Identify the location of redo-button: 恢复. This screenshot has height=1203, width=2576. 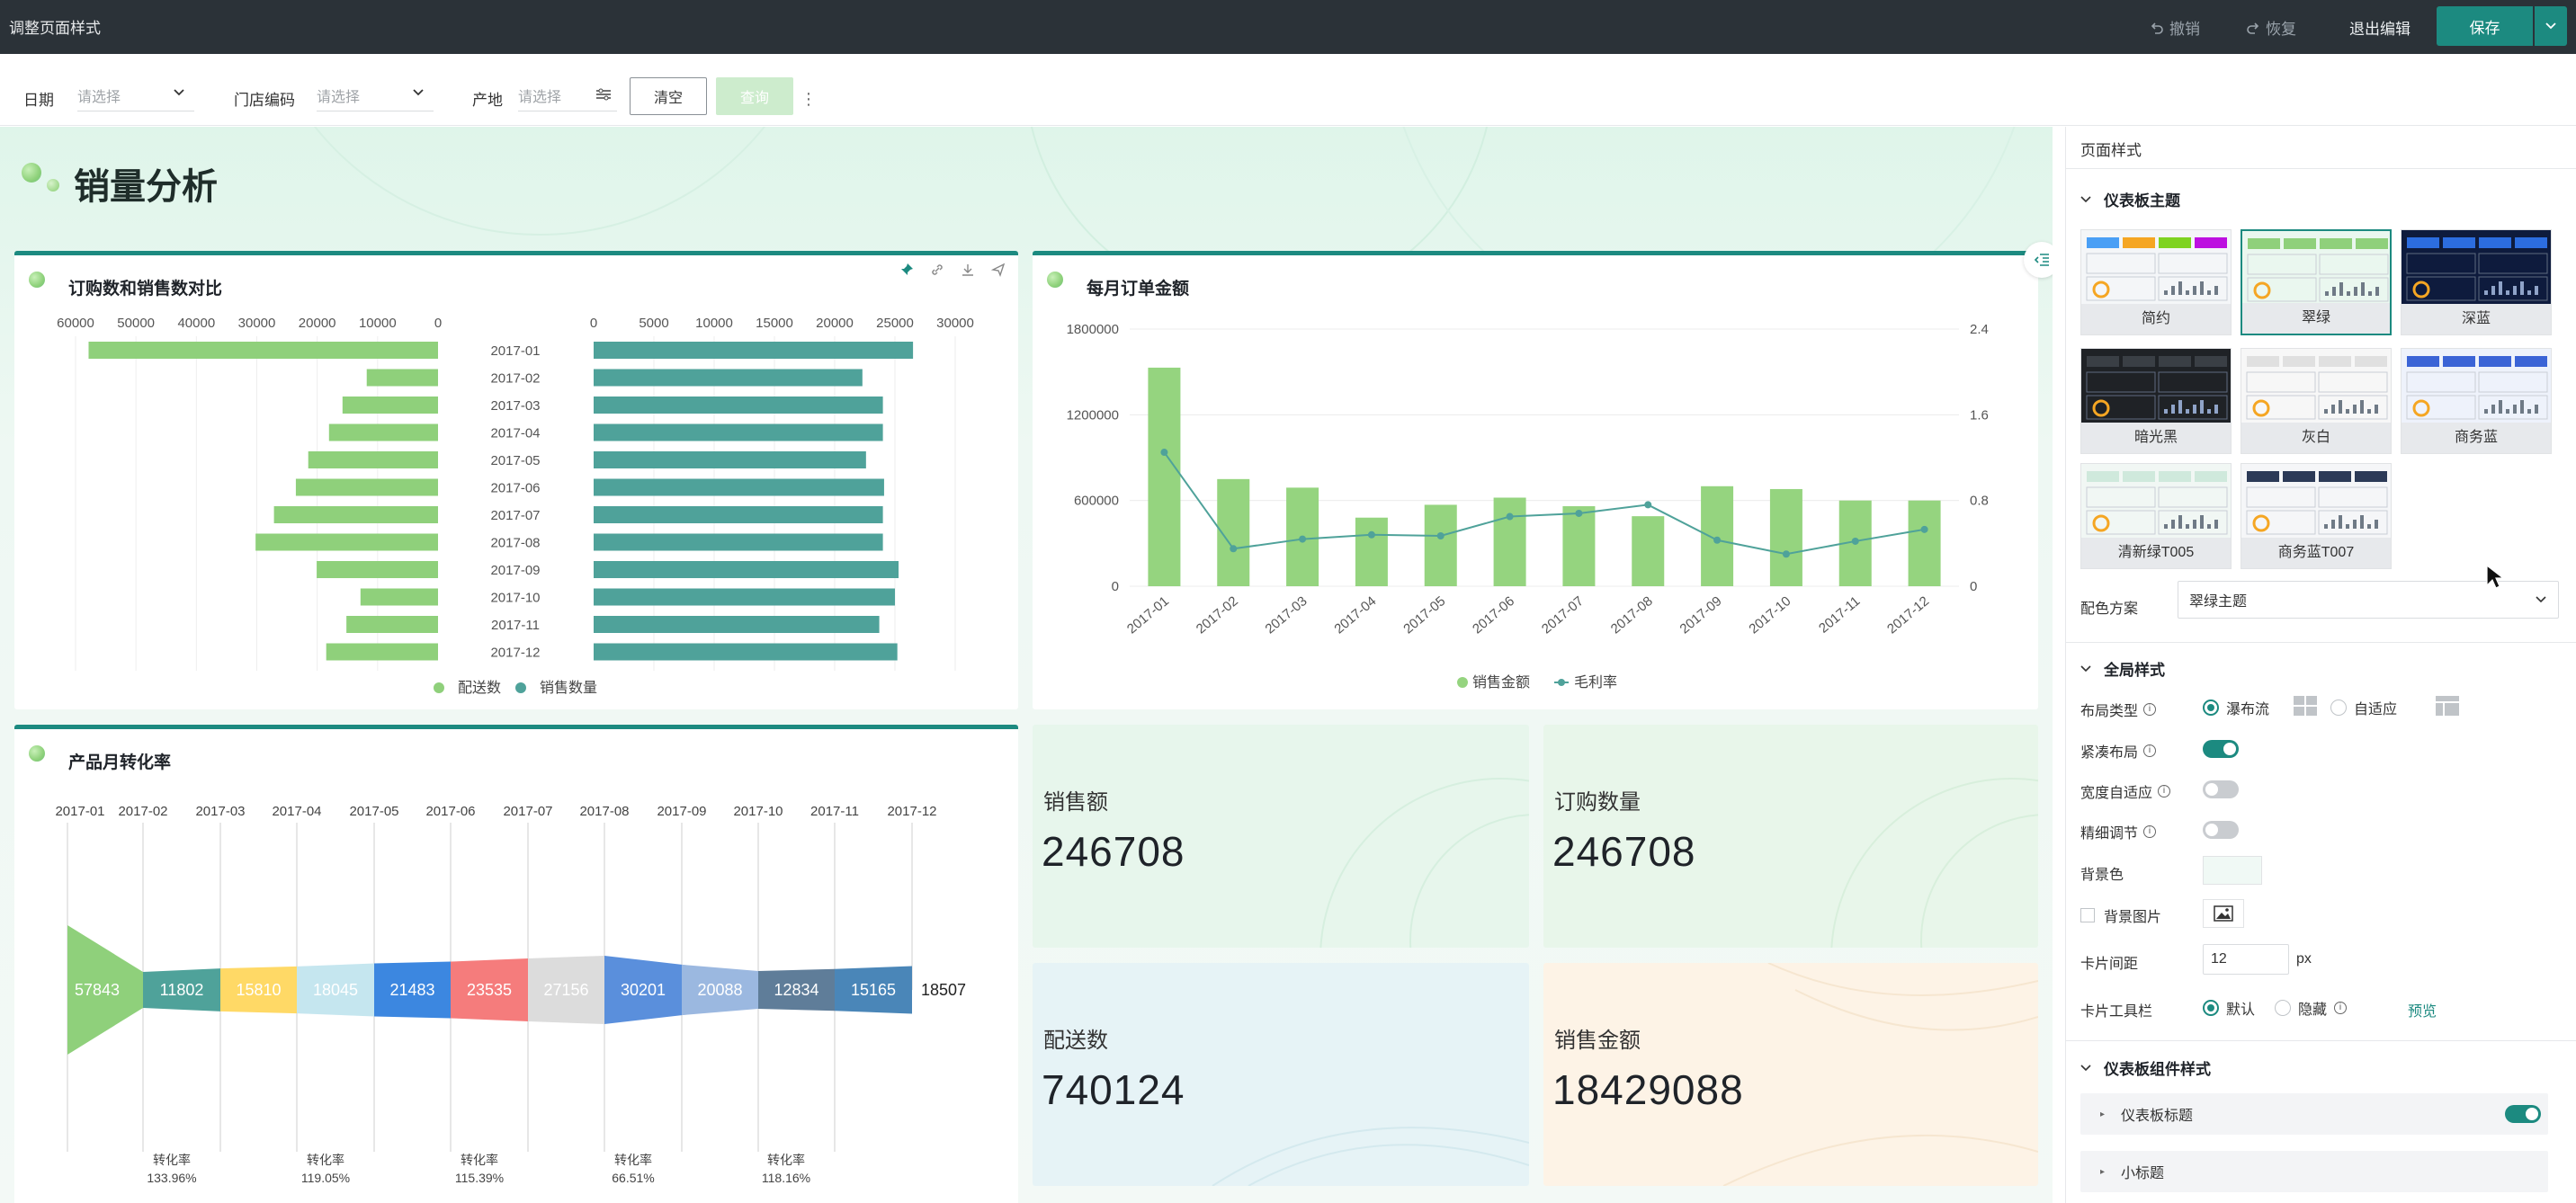
(2271, 27).